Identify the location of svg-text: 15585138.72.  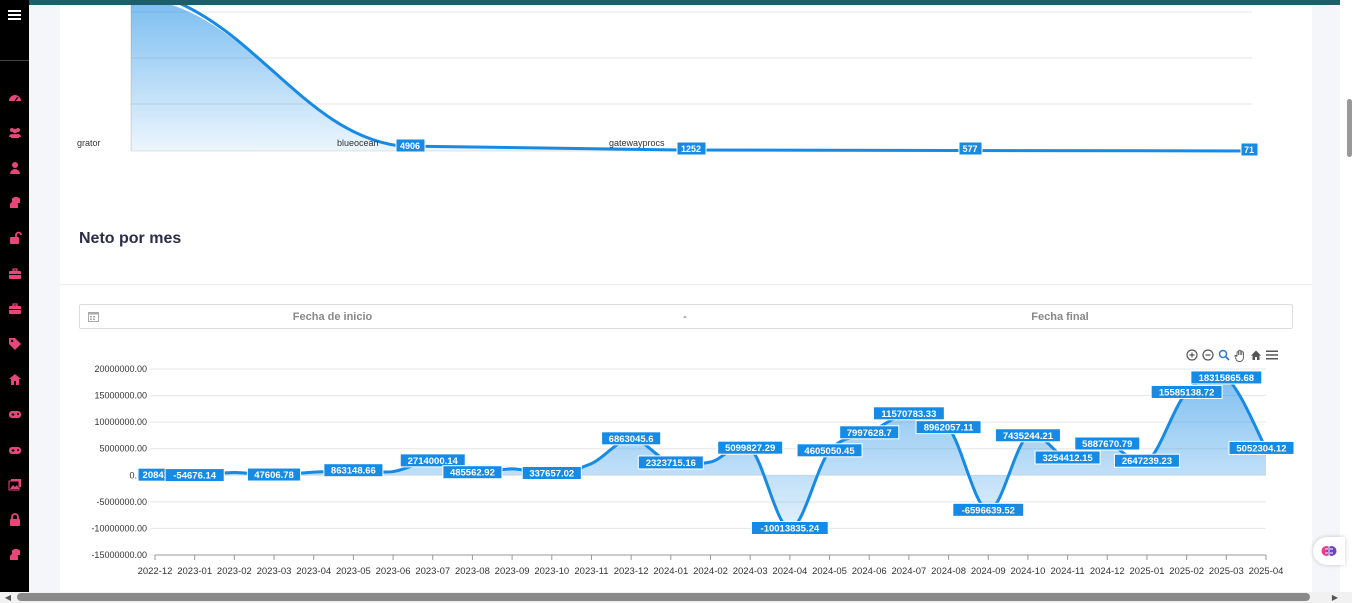
(1186, 392).